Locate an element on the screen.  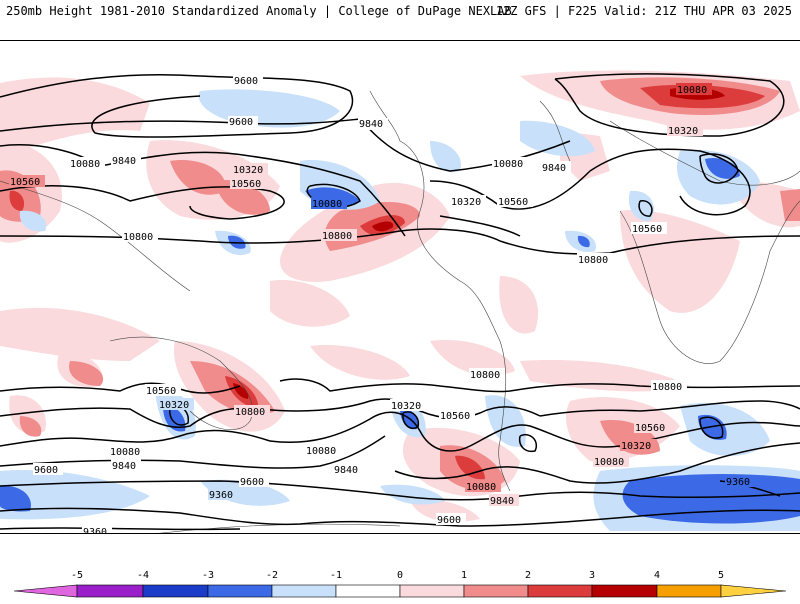
colorbar-bins is located at coordinates (400, 591).